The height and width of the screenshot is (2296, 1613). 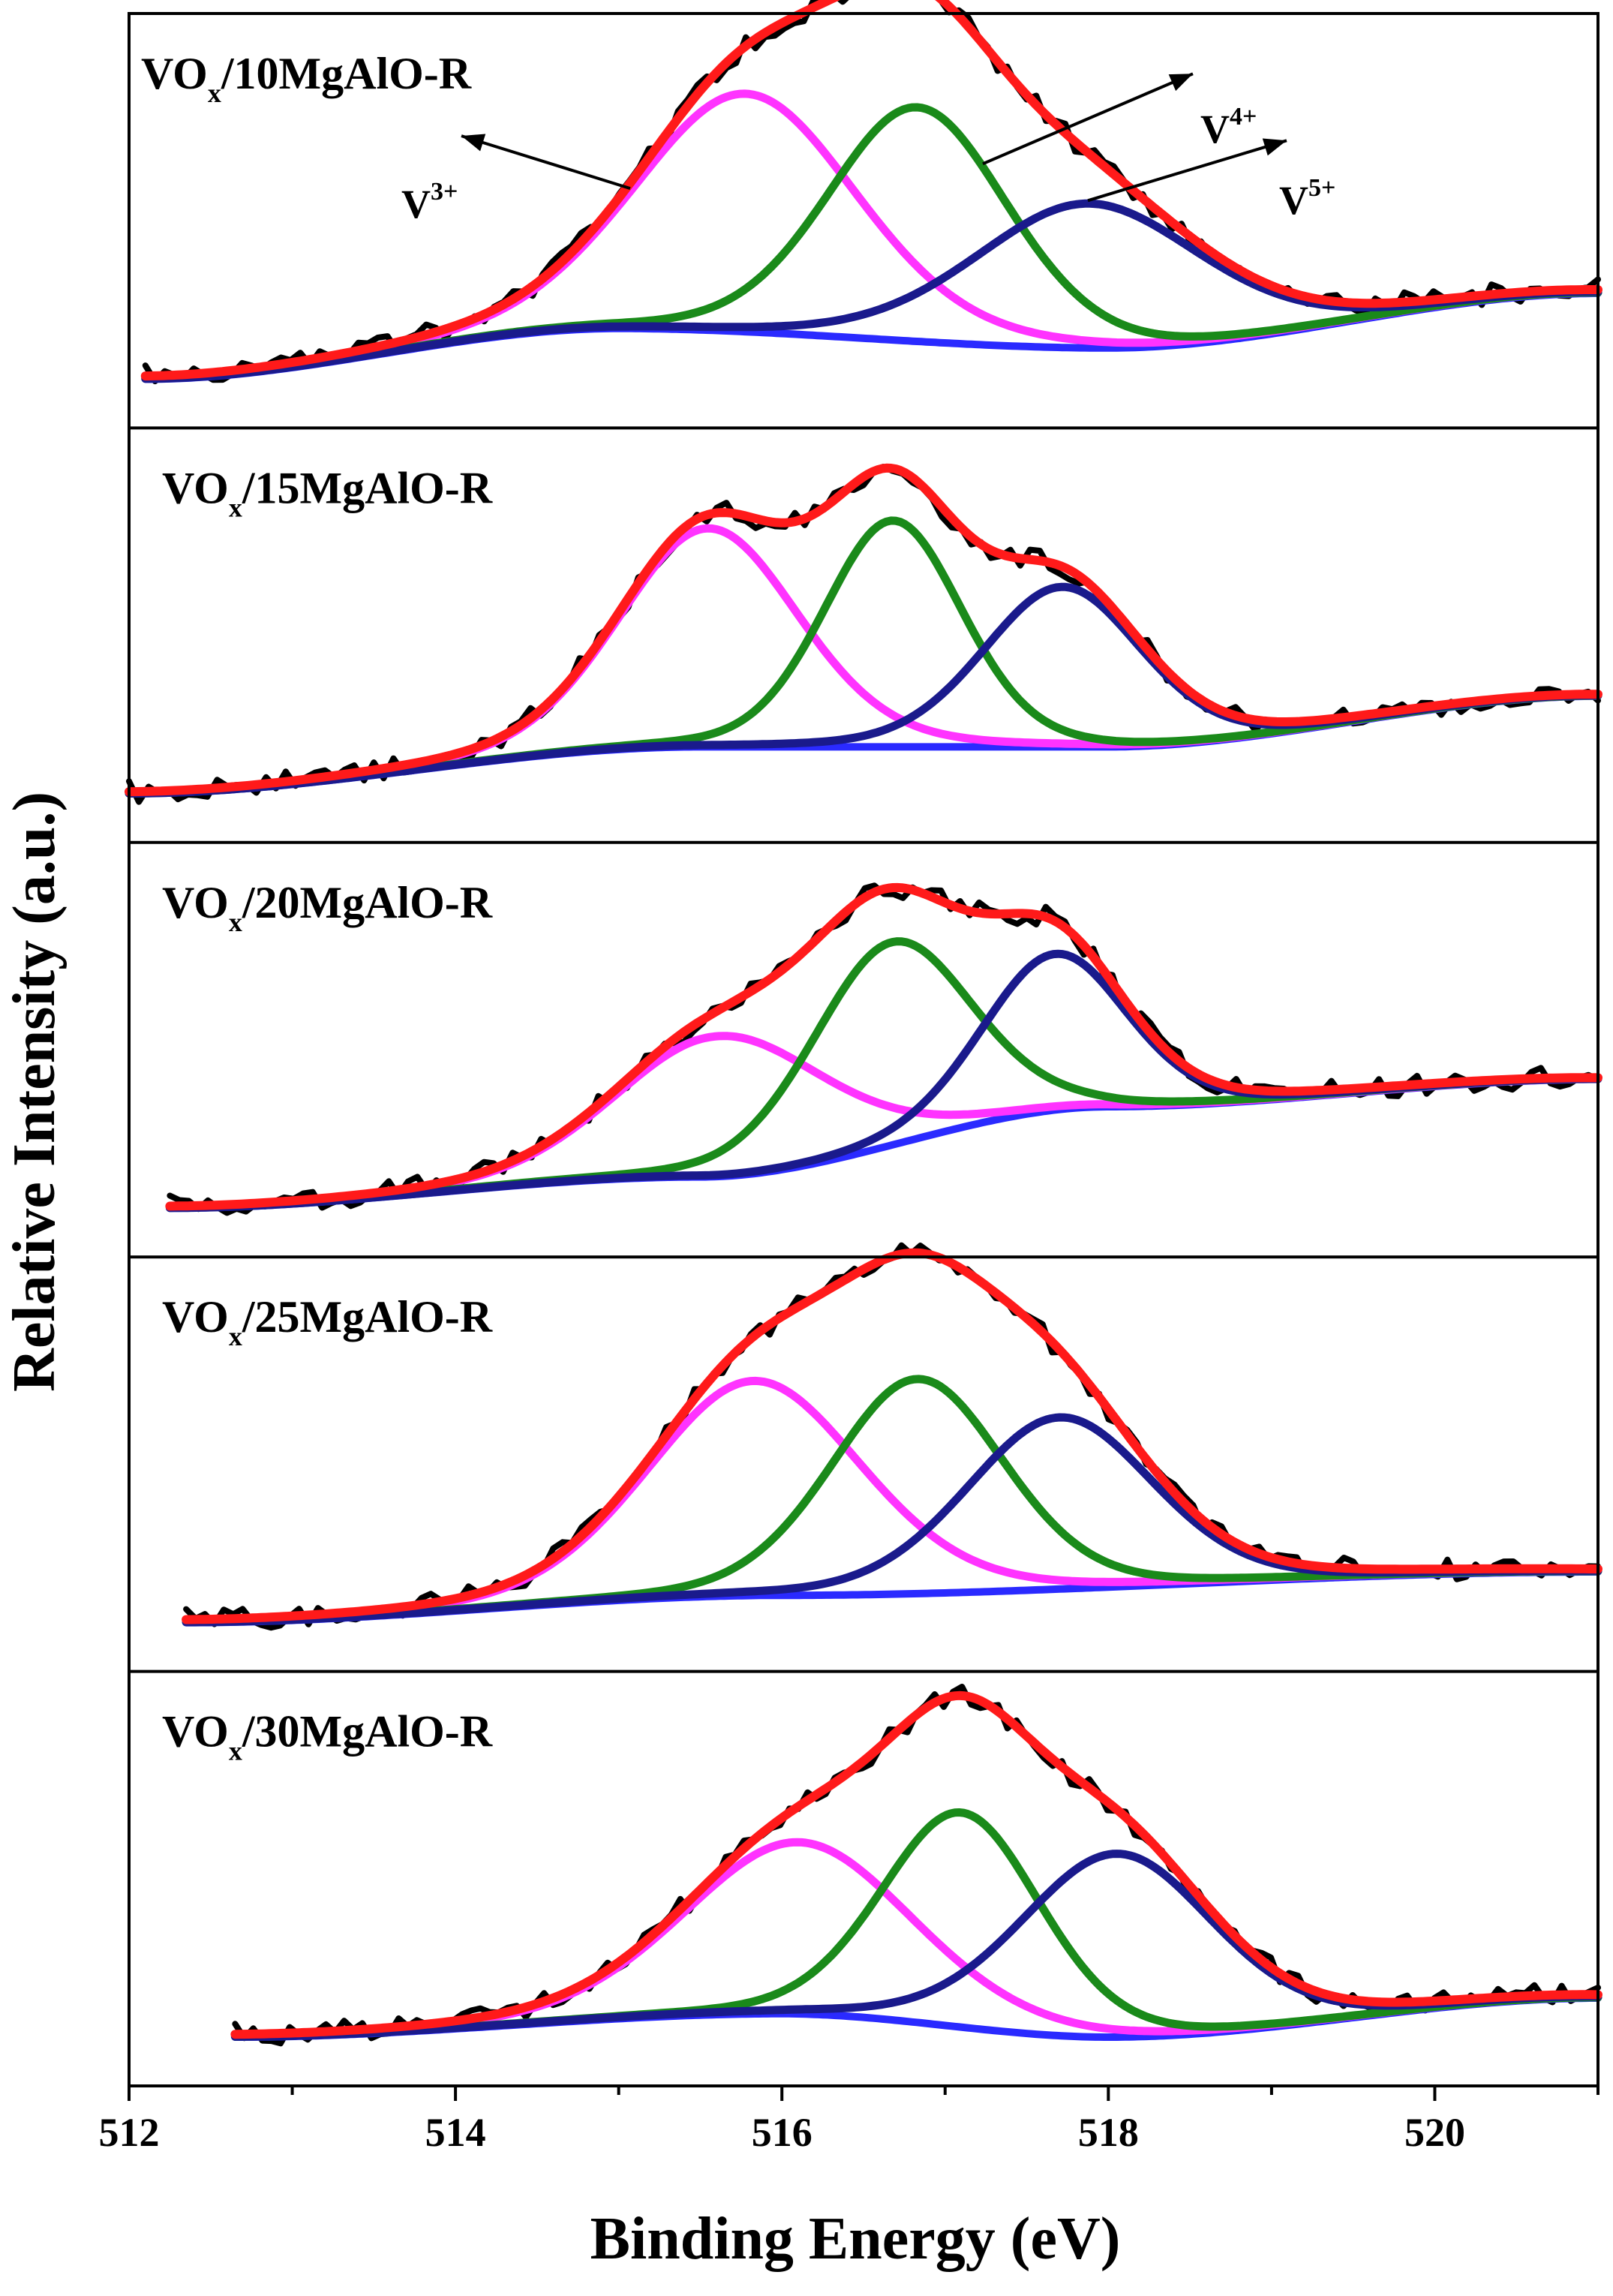 I want to click on x-tick-label: 512, so click(x=129, y=2132).